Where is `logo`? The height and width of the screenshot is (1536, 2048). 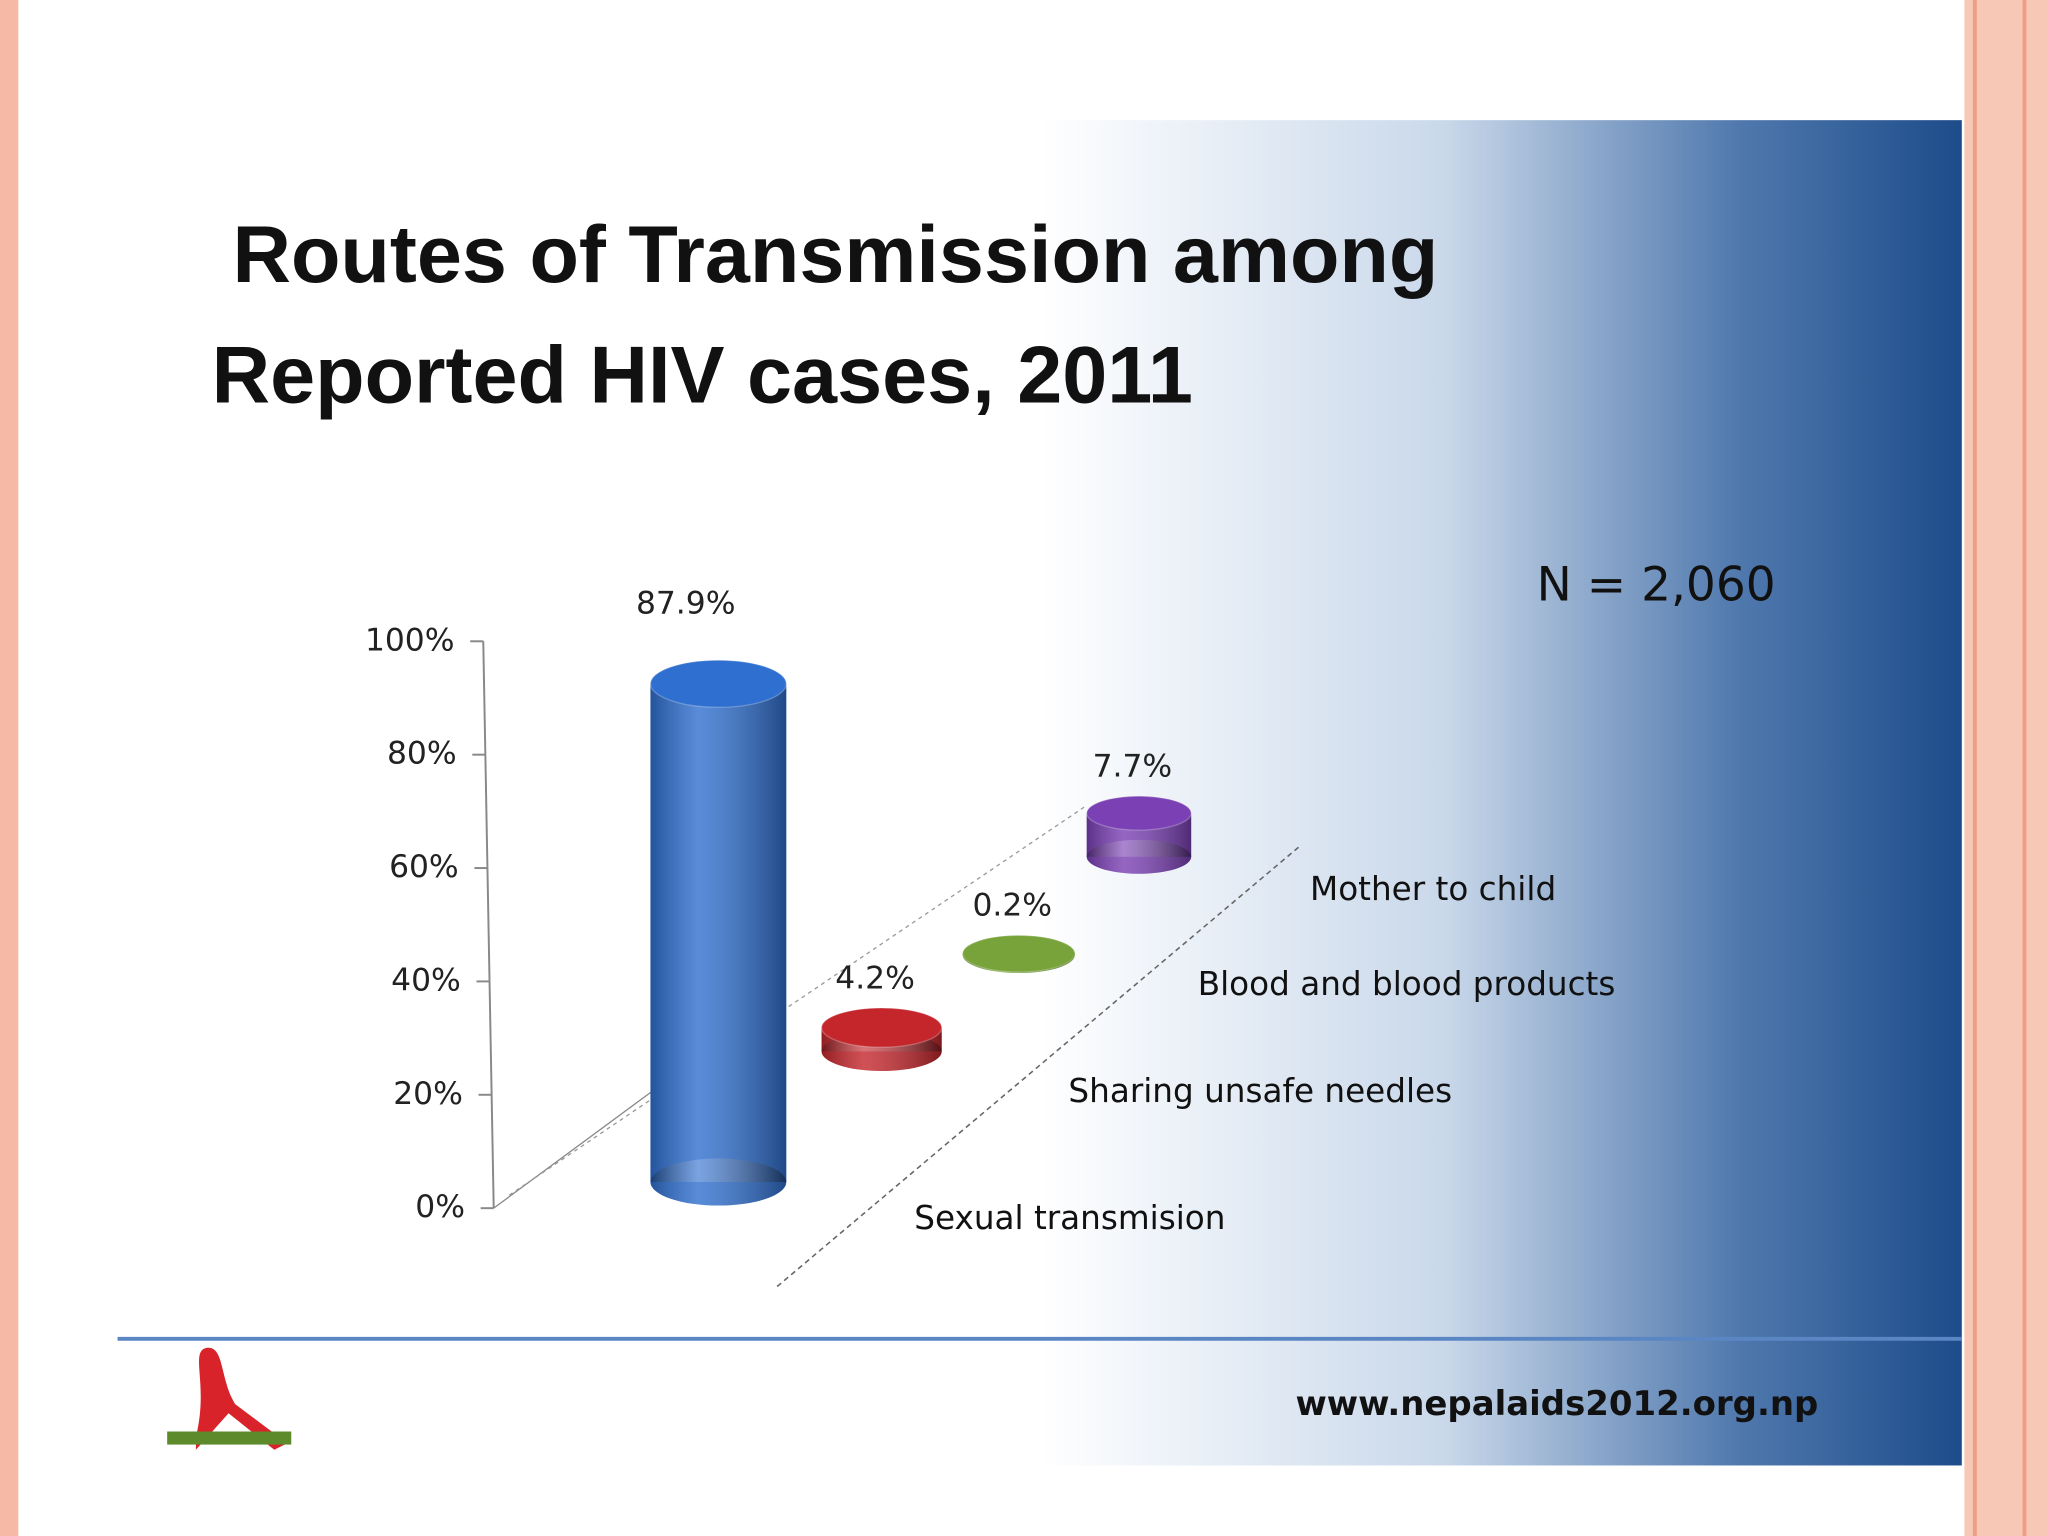 logo is located at coordinates (229, 1398).